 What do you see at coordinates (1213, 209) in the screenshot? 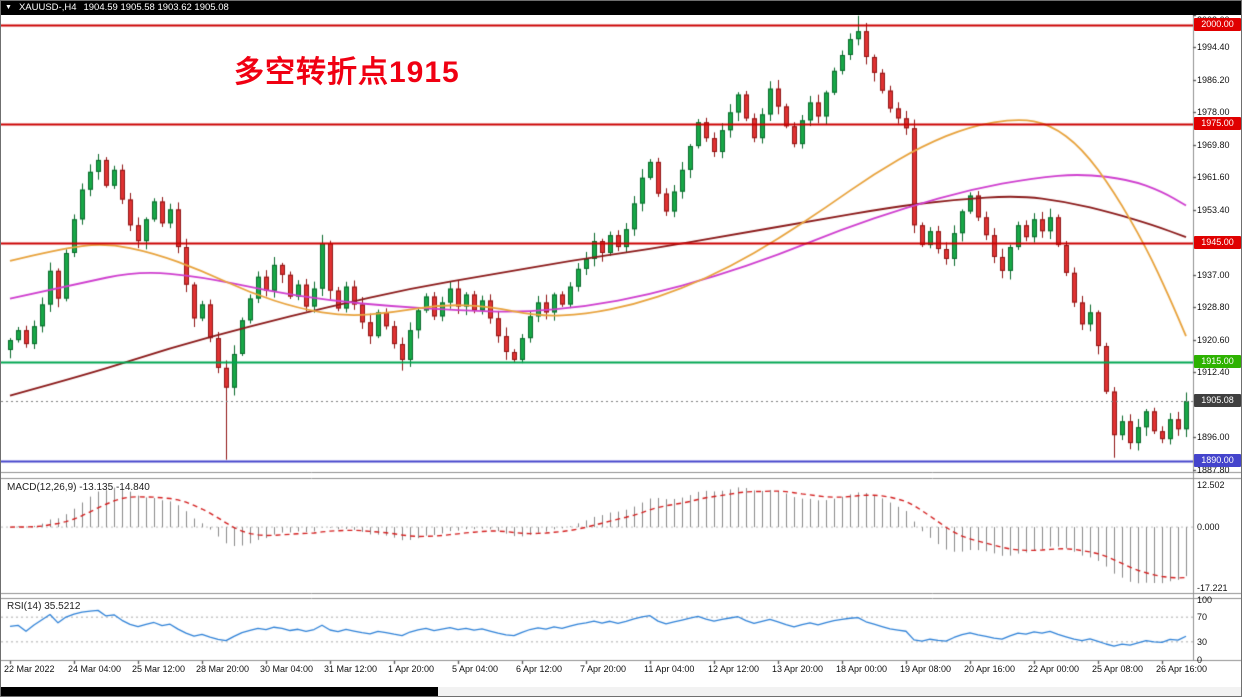
I see `price-axis-tick: 1953.40` at bounding box center [1213, 209].